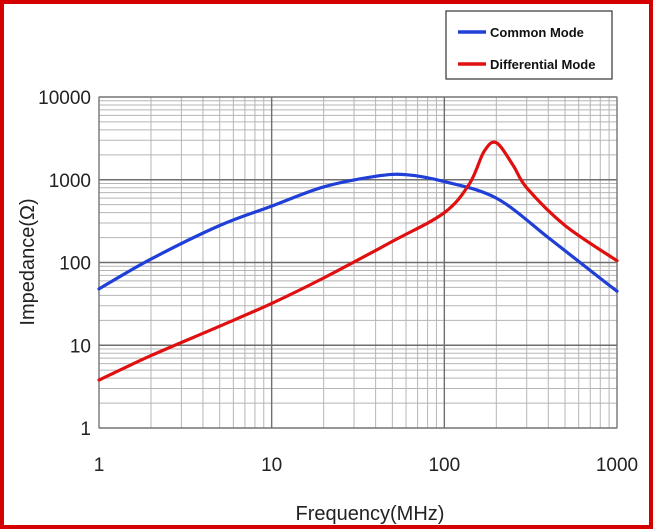 Image resolution: width=653 pixels, height=529 pixels. Describe the element at coordinates (28, 261) in the screenshot. I see `y-axis-title: Impedance(Ω)` at that location.